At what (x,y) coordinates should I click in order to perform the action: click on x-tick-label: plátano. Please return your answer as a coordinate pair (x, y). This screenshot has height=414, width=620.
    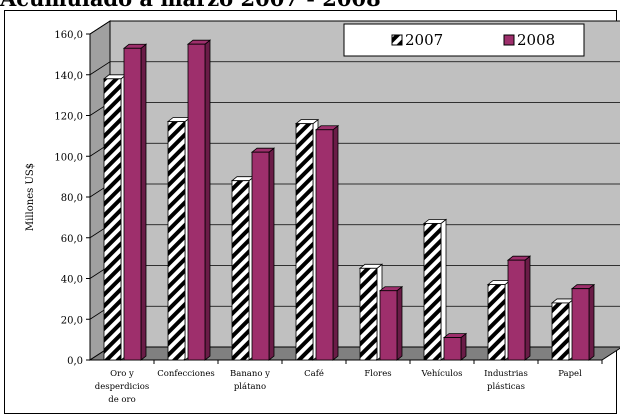
    Looking at the image, I should click on (250, 386).